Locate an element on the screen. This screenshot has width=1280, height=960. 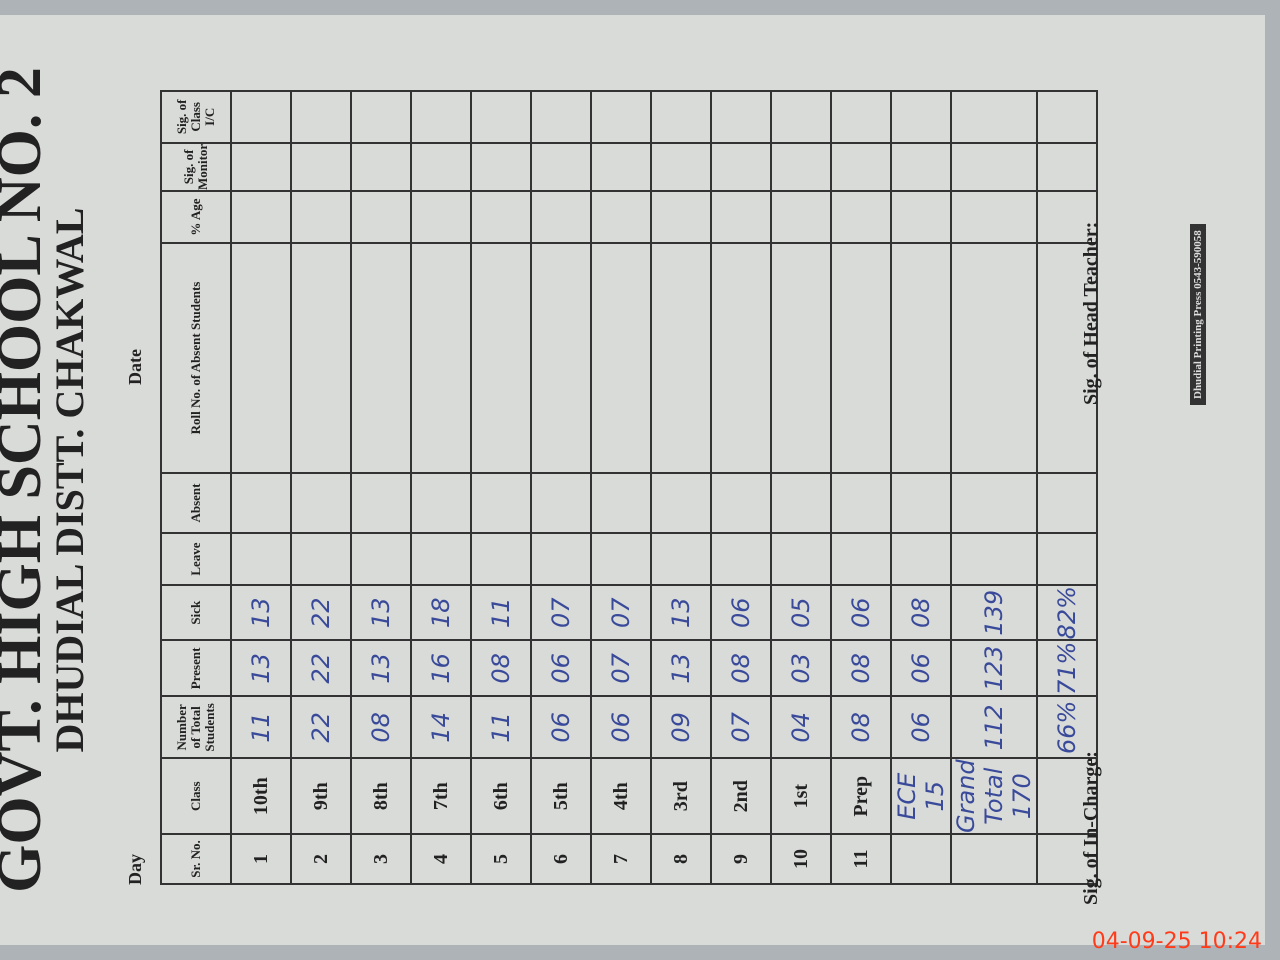
cell-sr: 11 is located at coordinates (861, 859).